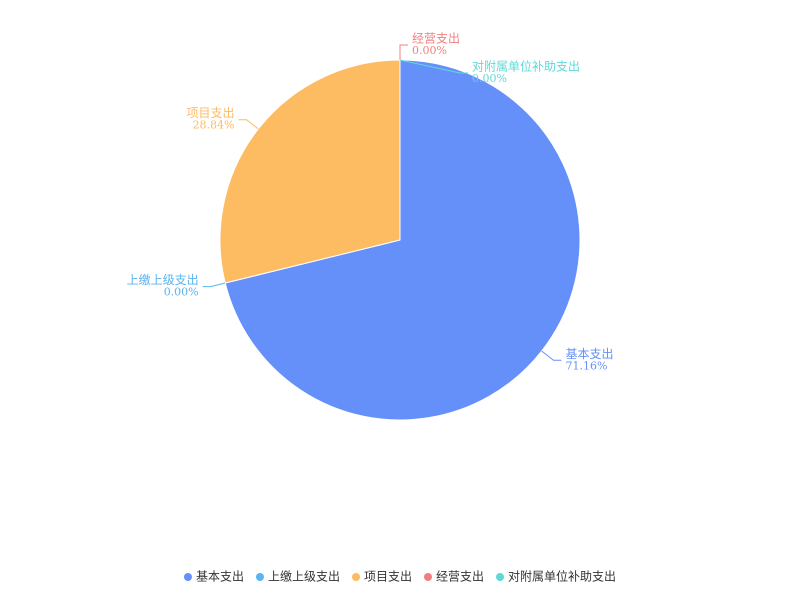  I want to click on legend-label: 基本支出, so click(220, 577).